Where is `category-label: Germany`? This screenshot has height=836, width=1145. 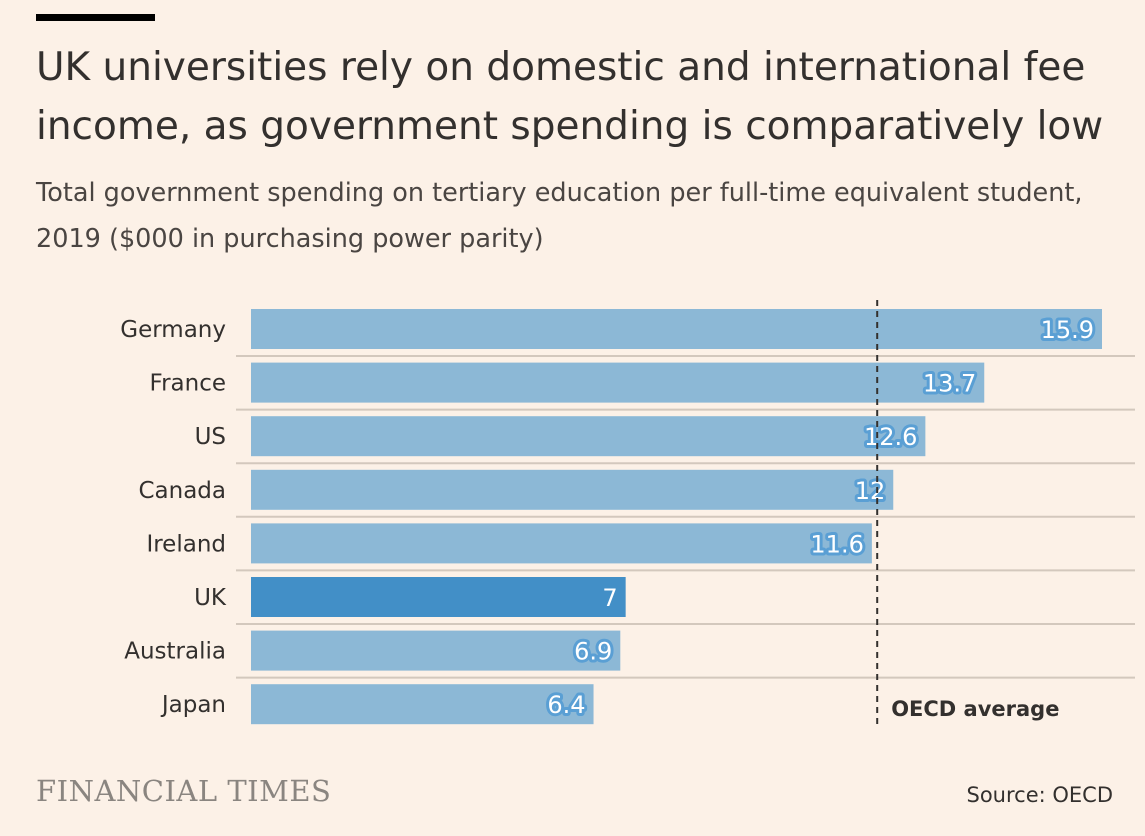 category-label: Germany is located at coordinates (173, 330).